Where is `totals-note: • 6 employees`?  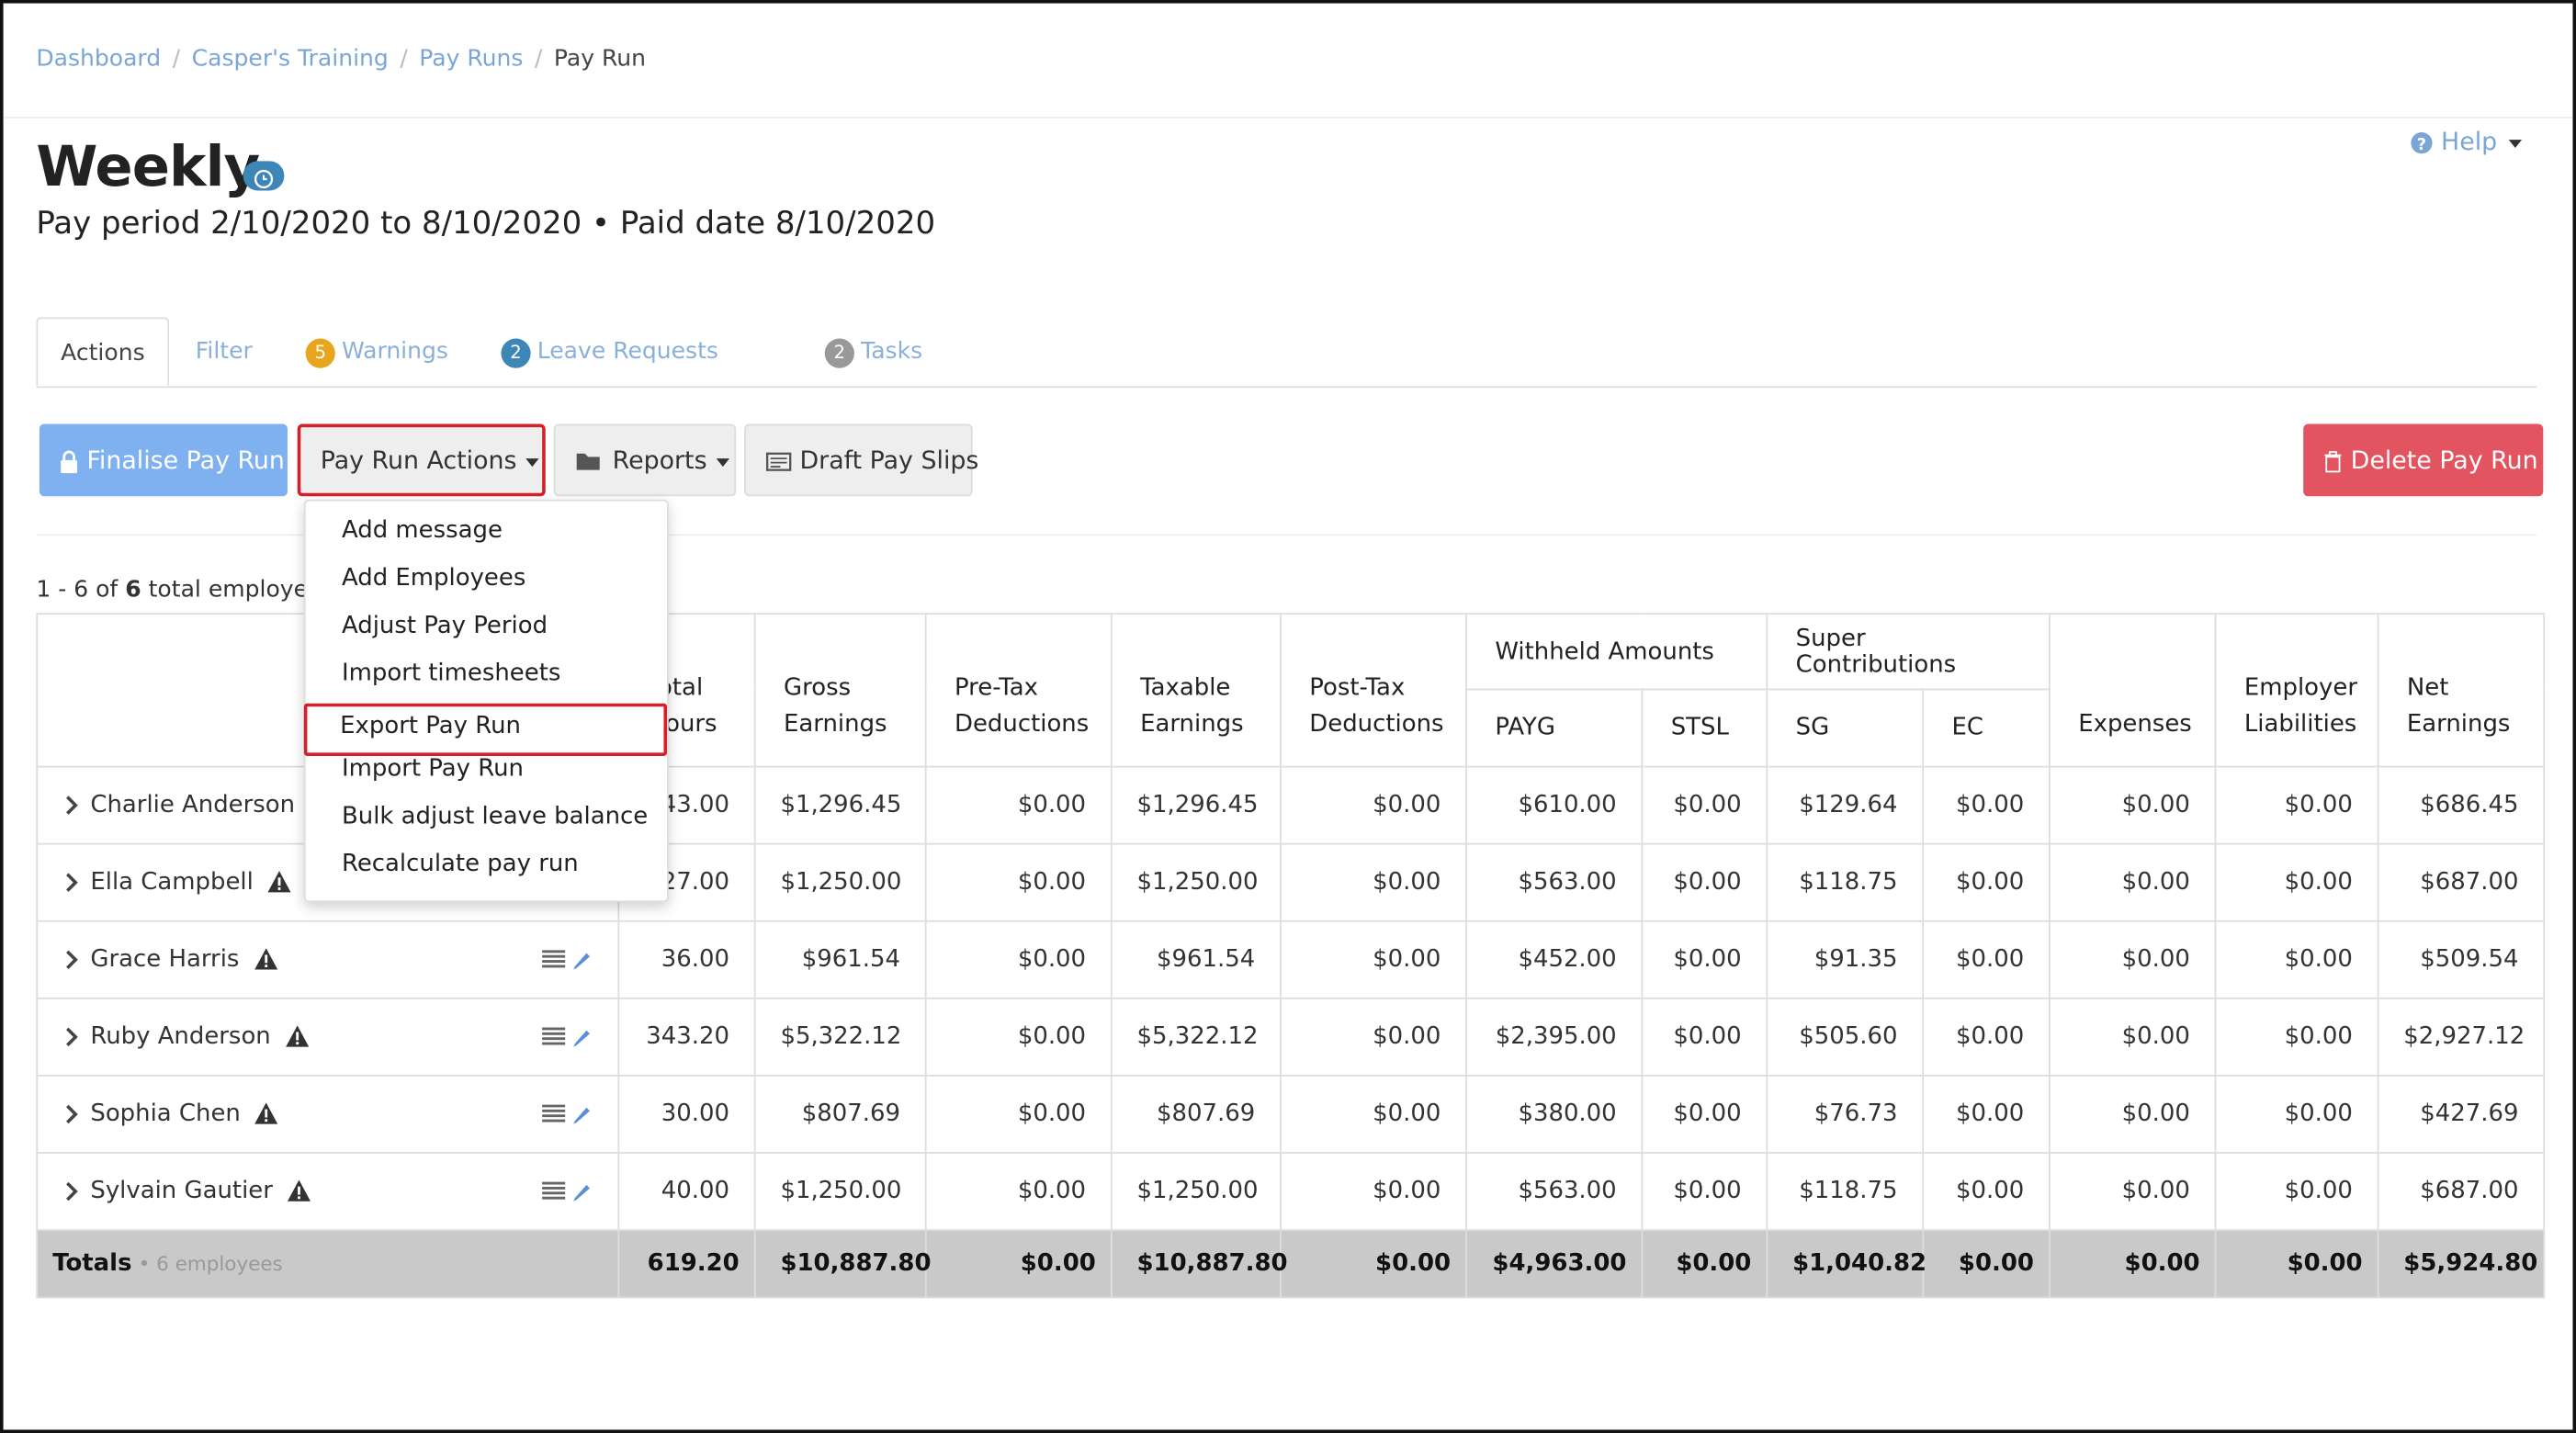 totals-note: • 6 employees is located at coordinates (210, 1264).